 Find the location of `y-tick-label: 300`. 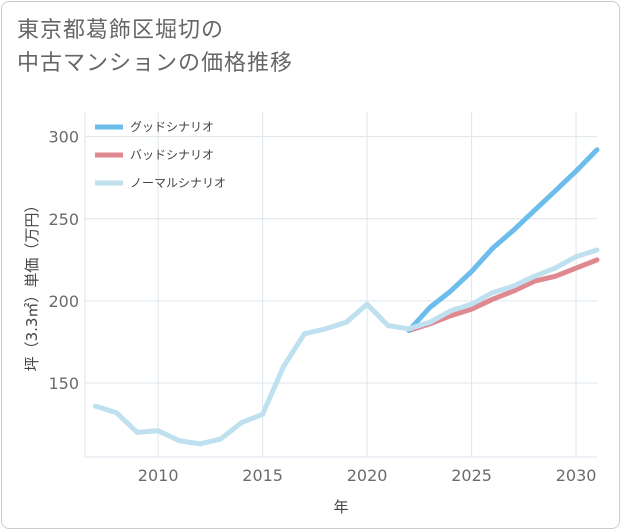

y-tick-label: 300 is located at coordinates (63, 137).